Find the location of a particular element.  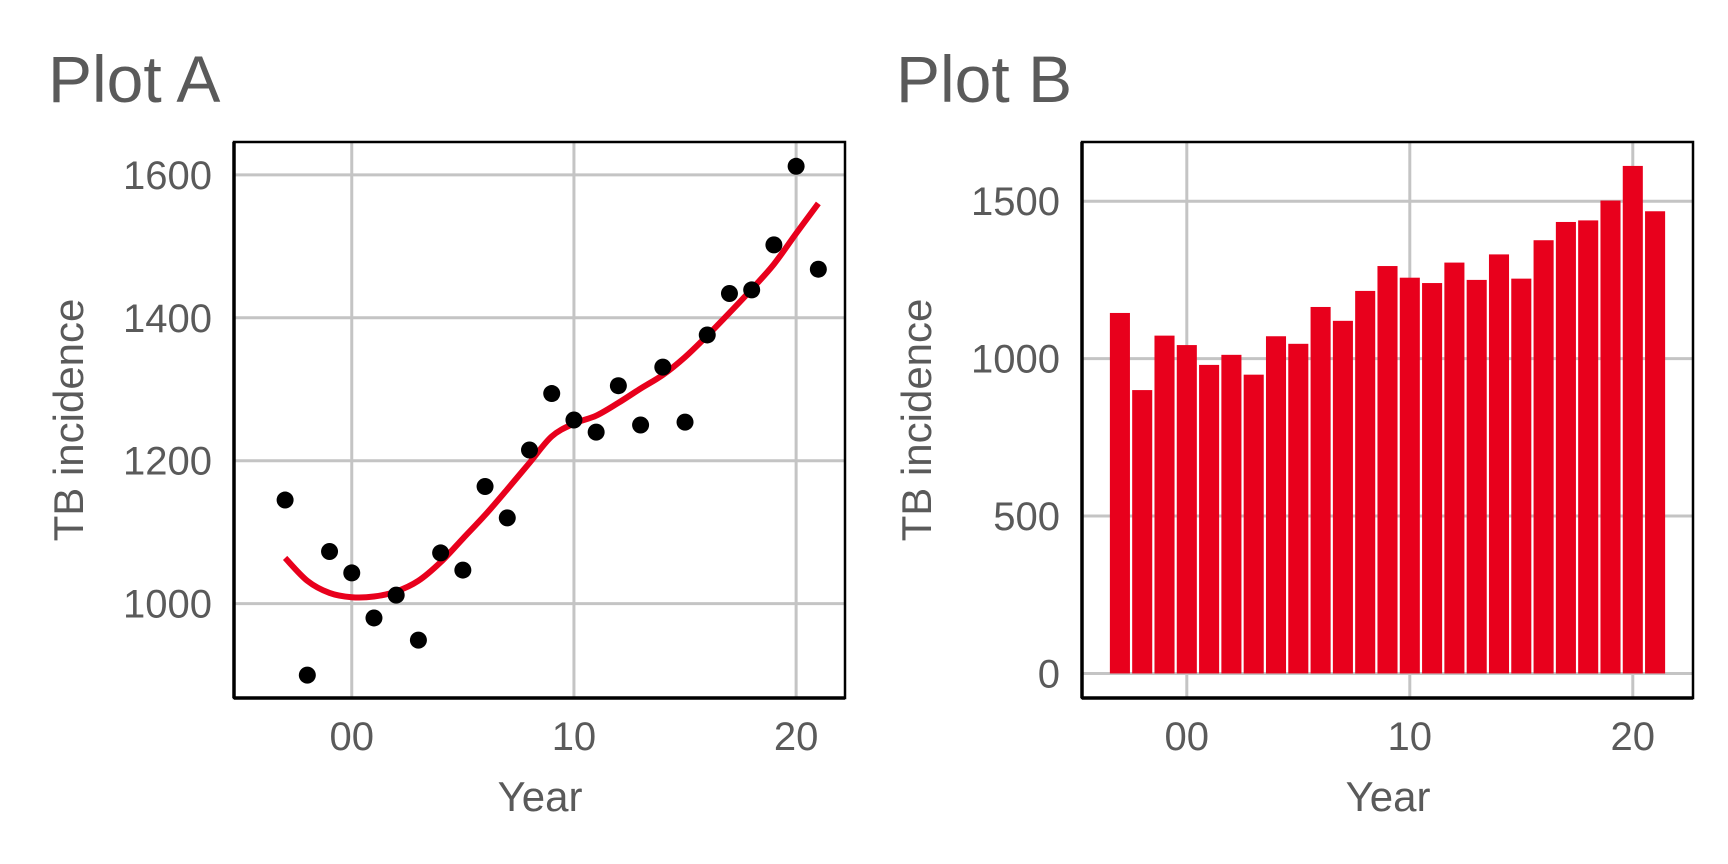

plot-b-x-ticks: 00 10 20 is located at coordinates (1410, 737).